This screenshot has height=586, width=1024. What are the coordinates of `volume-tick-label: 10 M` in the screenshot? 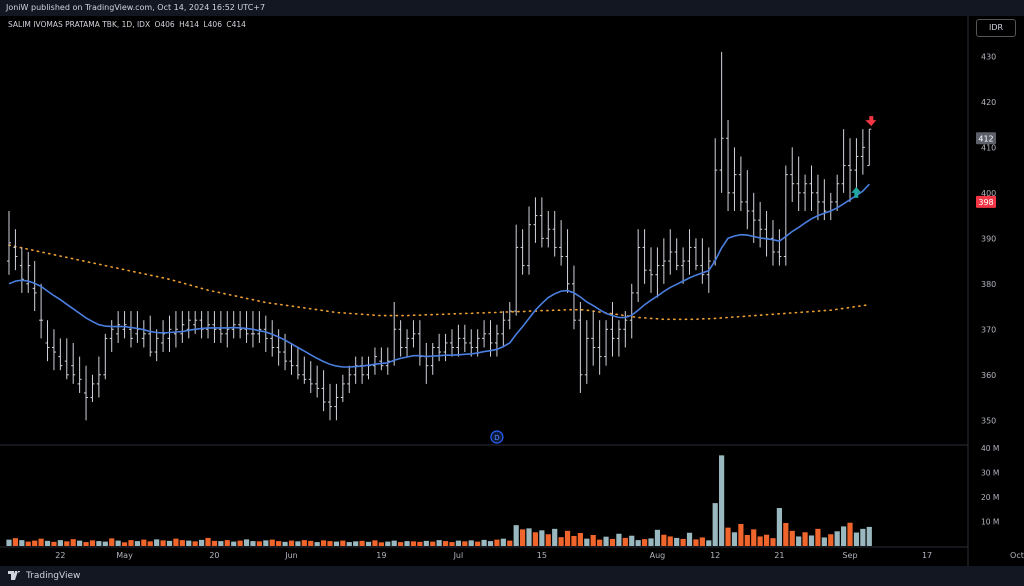 It's located at (990, 522).